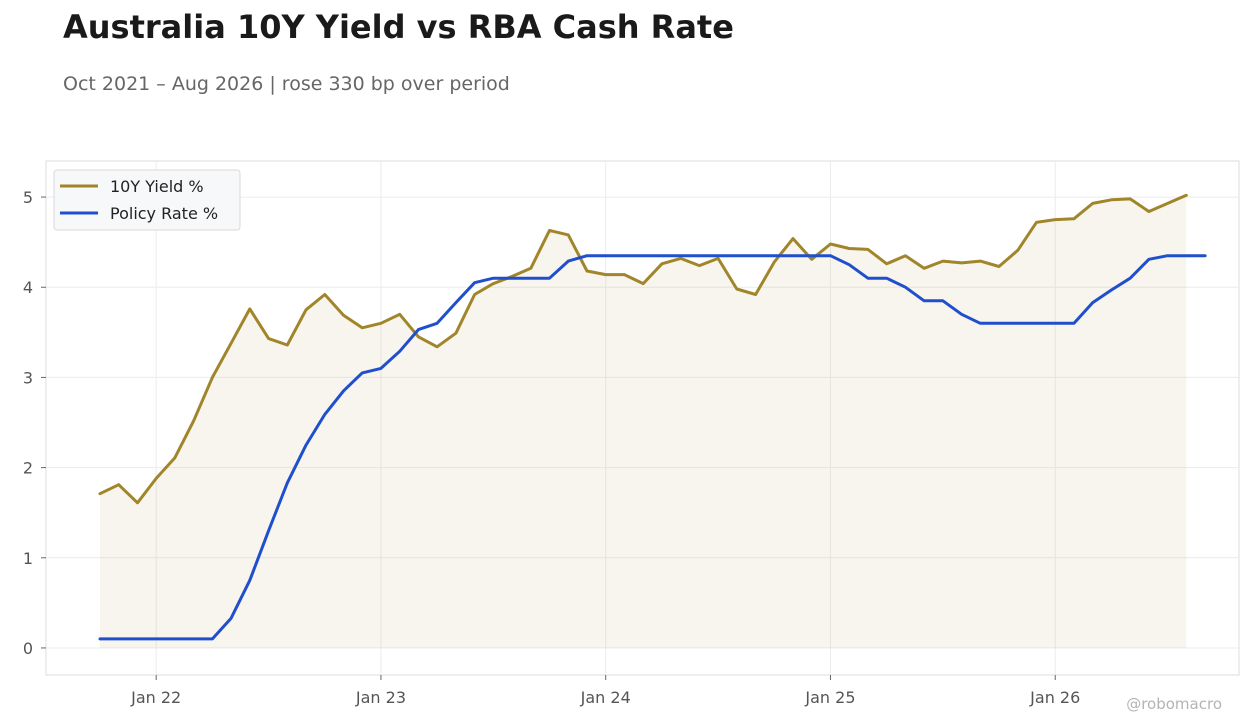  What do you see at coordinates (28, 377) in the screenshot?
I see `y-tick-label: 3` at bounding box center [28, 377].